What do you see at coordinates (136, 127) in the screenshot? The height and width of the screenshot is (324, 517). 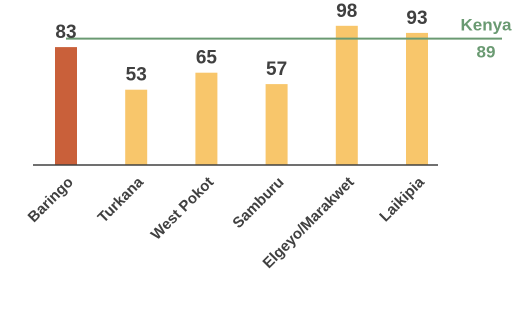 I see `bar-turkana` at bounding box center [136, 127].